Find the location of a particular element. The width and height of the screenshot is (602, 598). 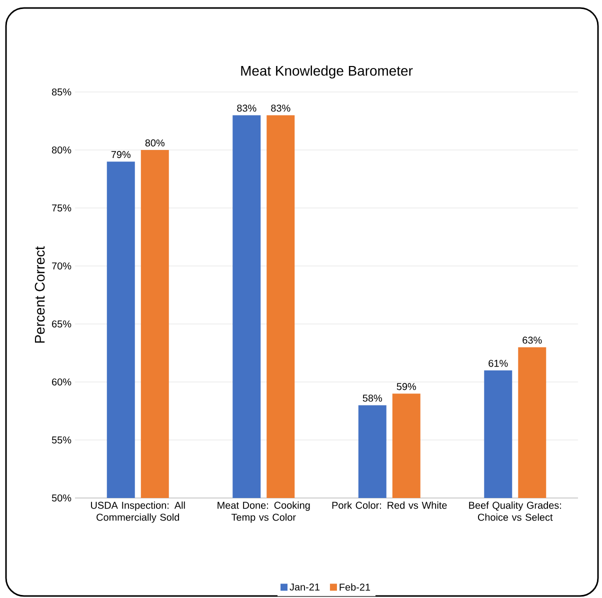

x-tick-label: Pork Color: Red vs White is located at coordinates (389, 505).